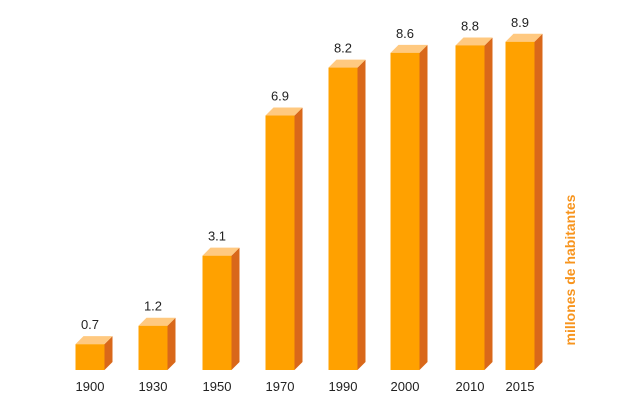  I want to click on value-label-1970: 6.9, so click(280, 96).